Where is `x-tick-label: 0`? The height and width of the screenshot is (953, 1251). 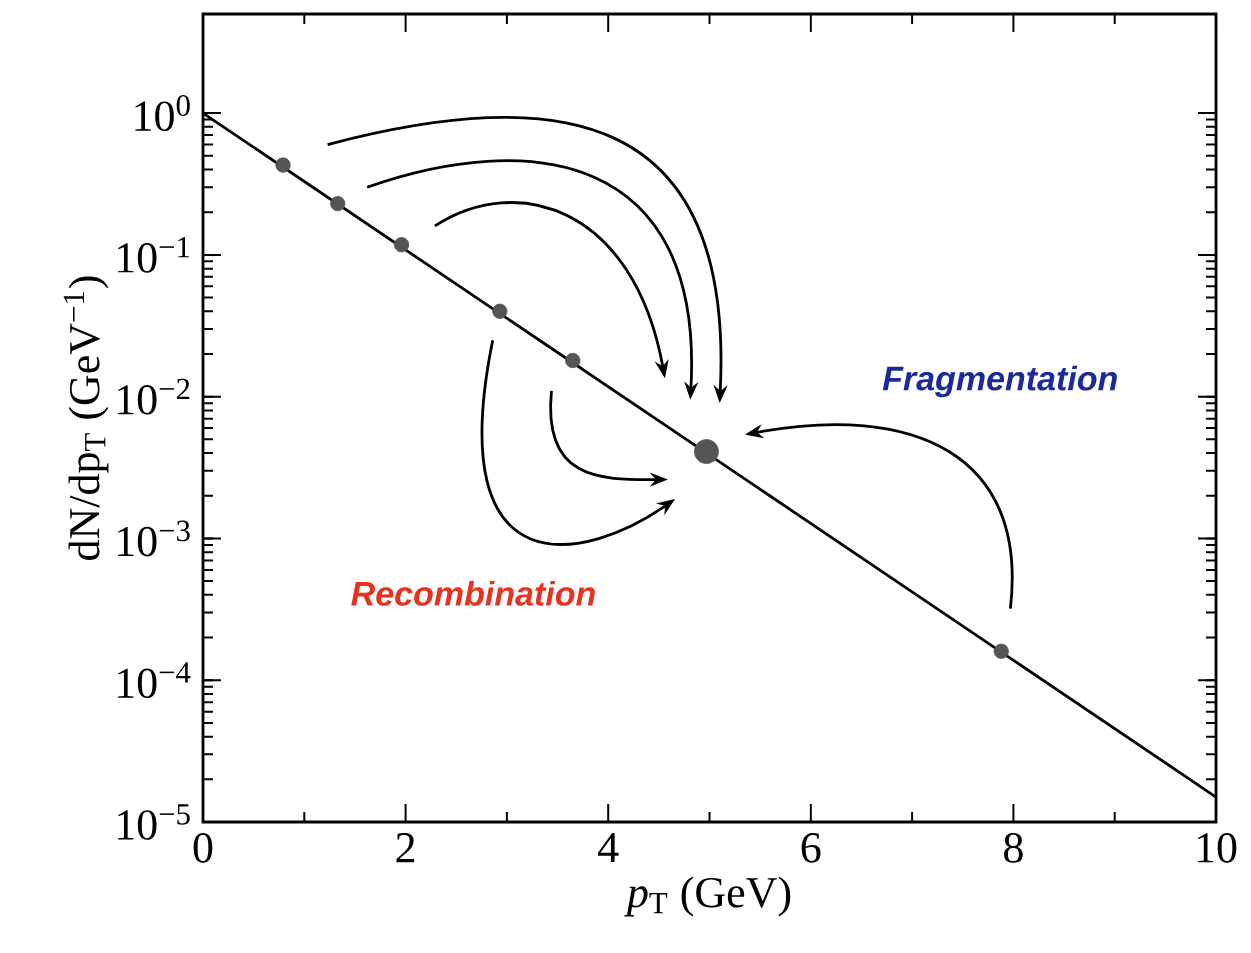 x-tick-label: 0 is located at coordinates (203, 848).